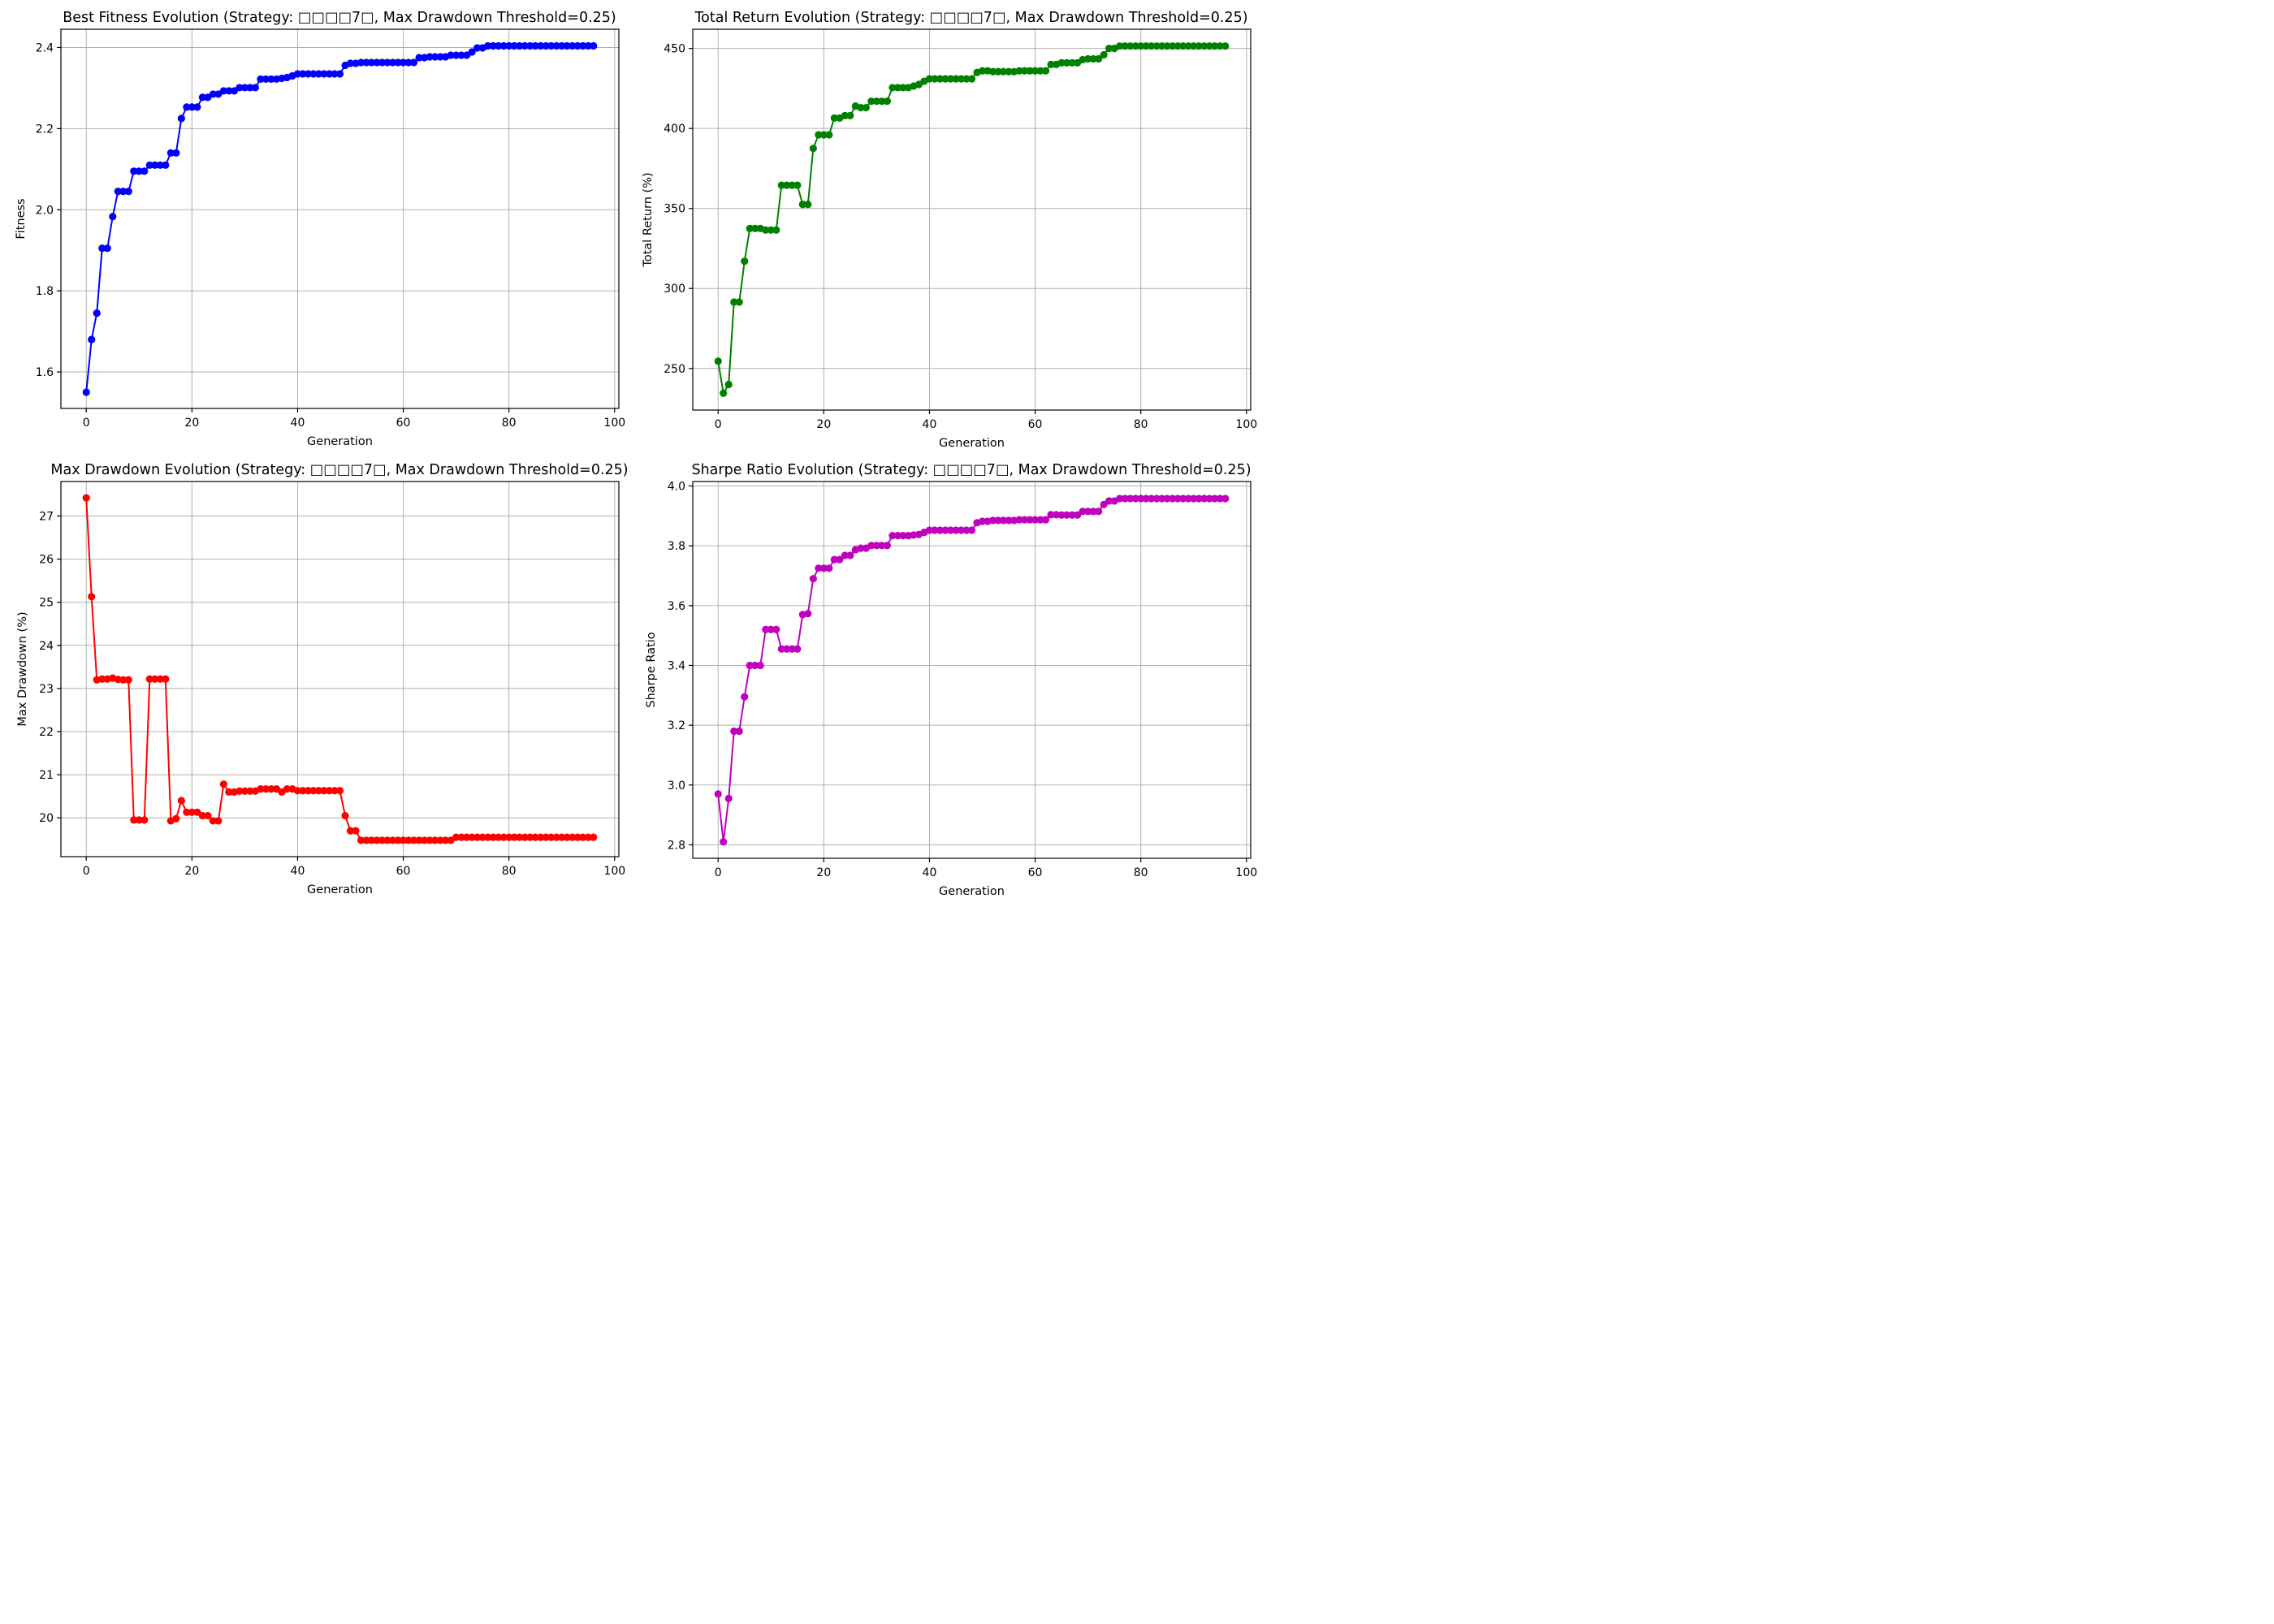 This screenshot has width=2274, height=1624. Describe the element at coordinates (45, 373) in the screenshot. I see `y-tick-label: 1.6` at that location.